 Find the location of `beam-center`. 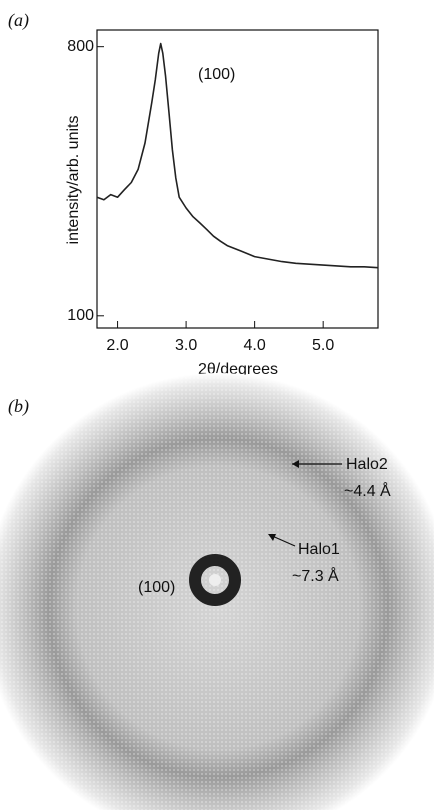

beam-center is located at coordinates (215, 580).